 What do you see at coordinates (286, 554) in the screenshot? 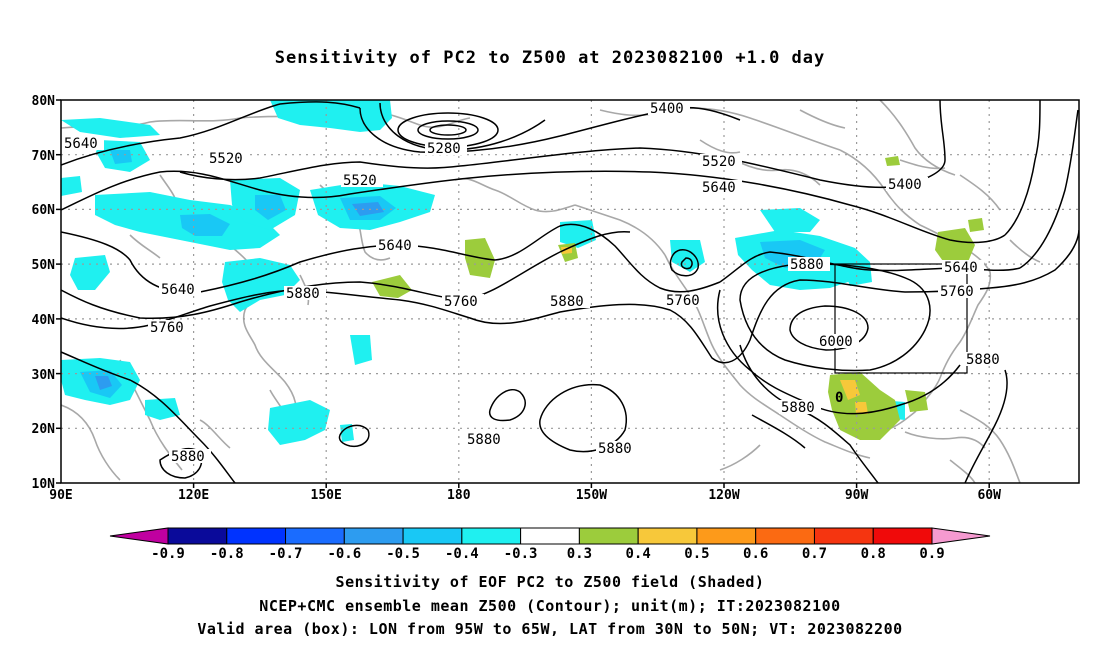
I see `colorbar-tick-label: -0.7` at bounding box center [286, 554].